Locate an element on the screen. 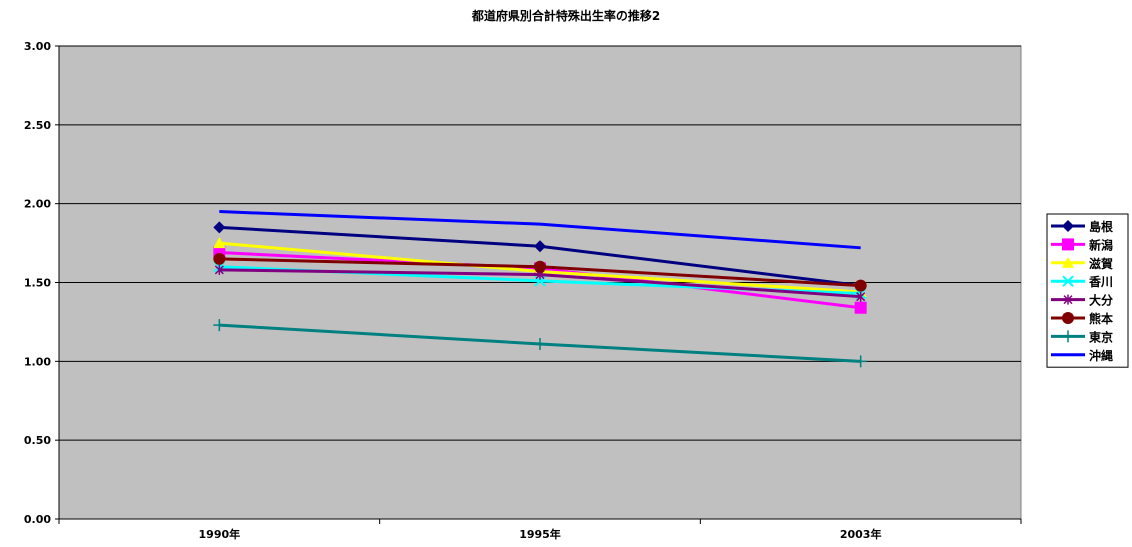  y-tick-label: 3.00 is located at coordinates (37, 46).